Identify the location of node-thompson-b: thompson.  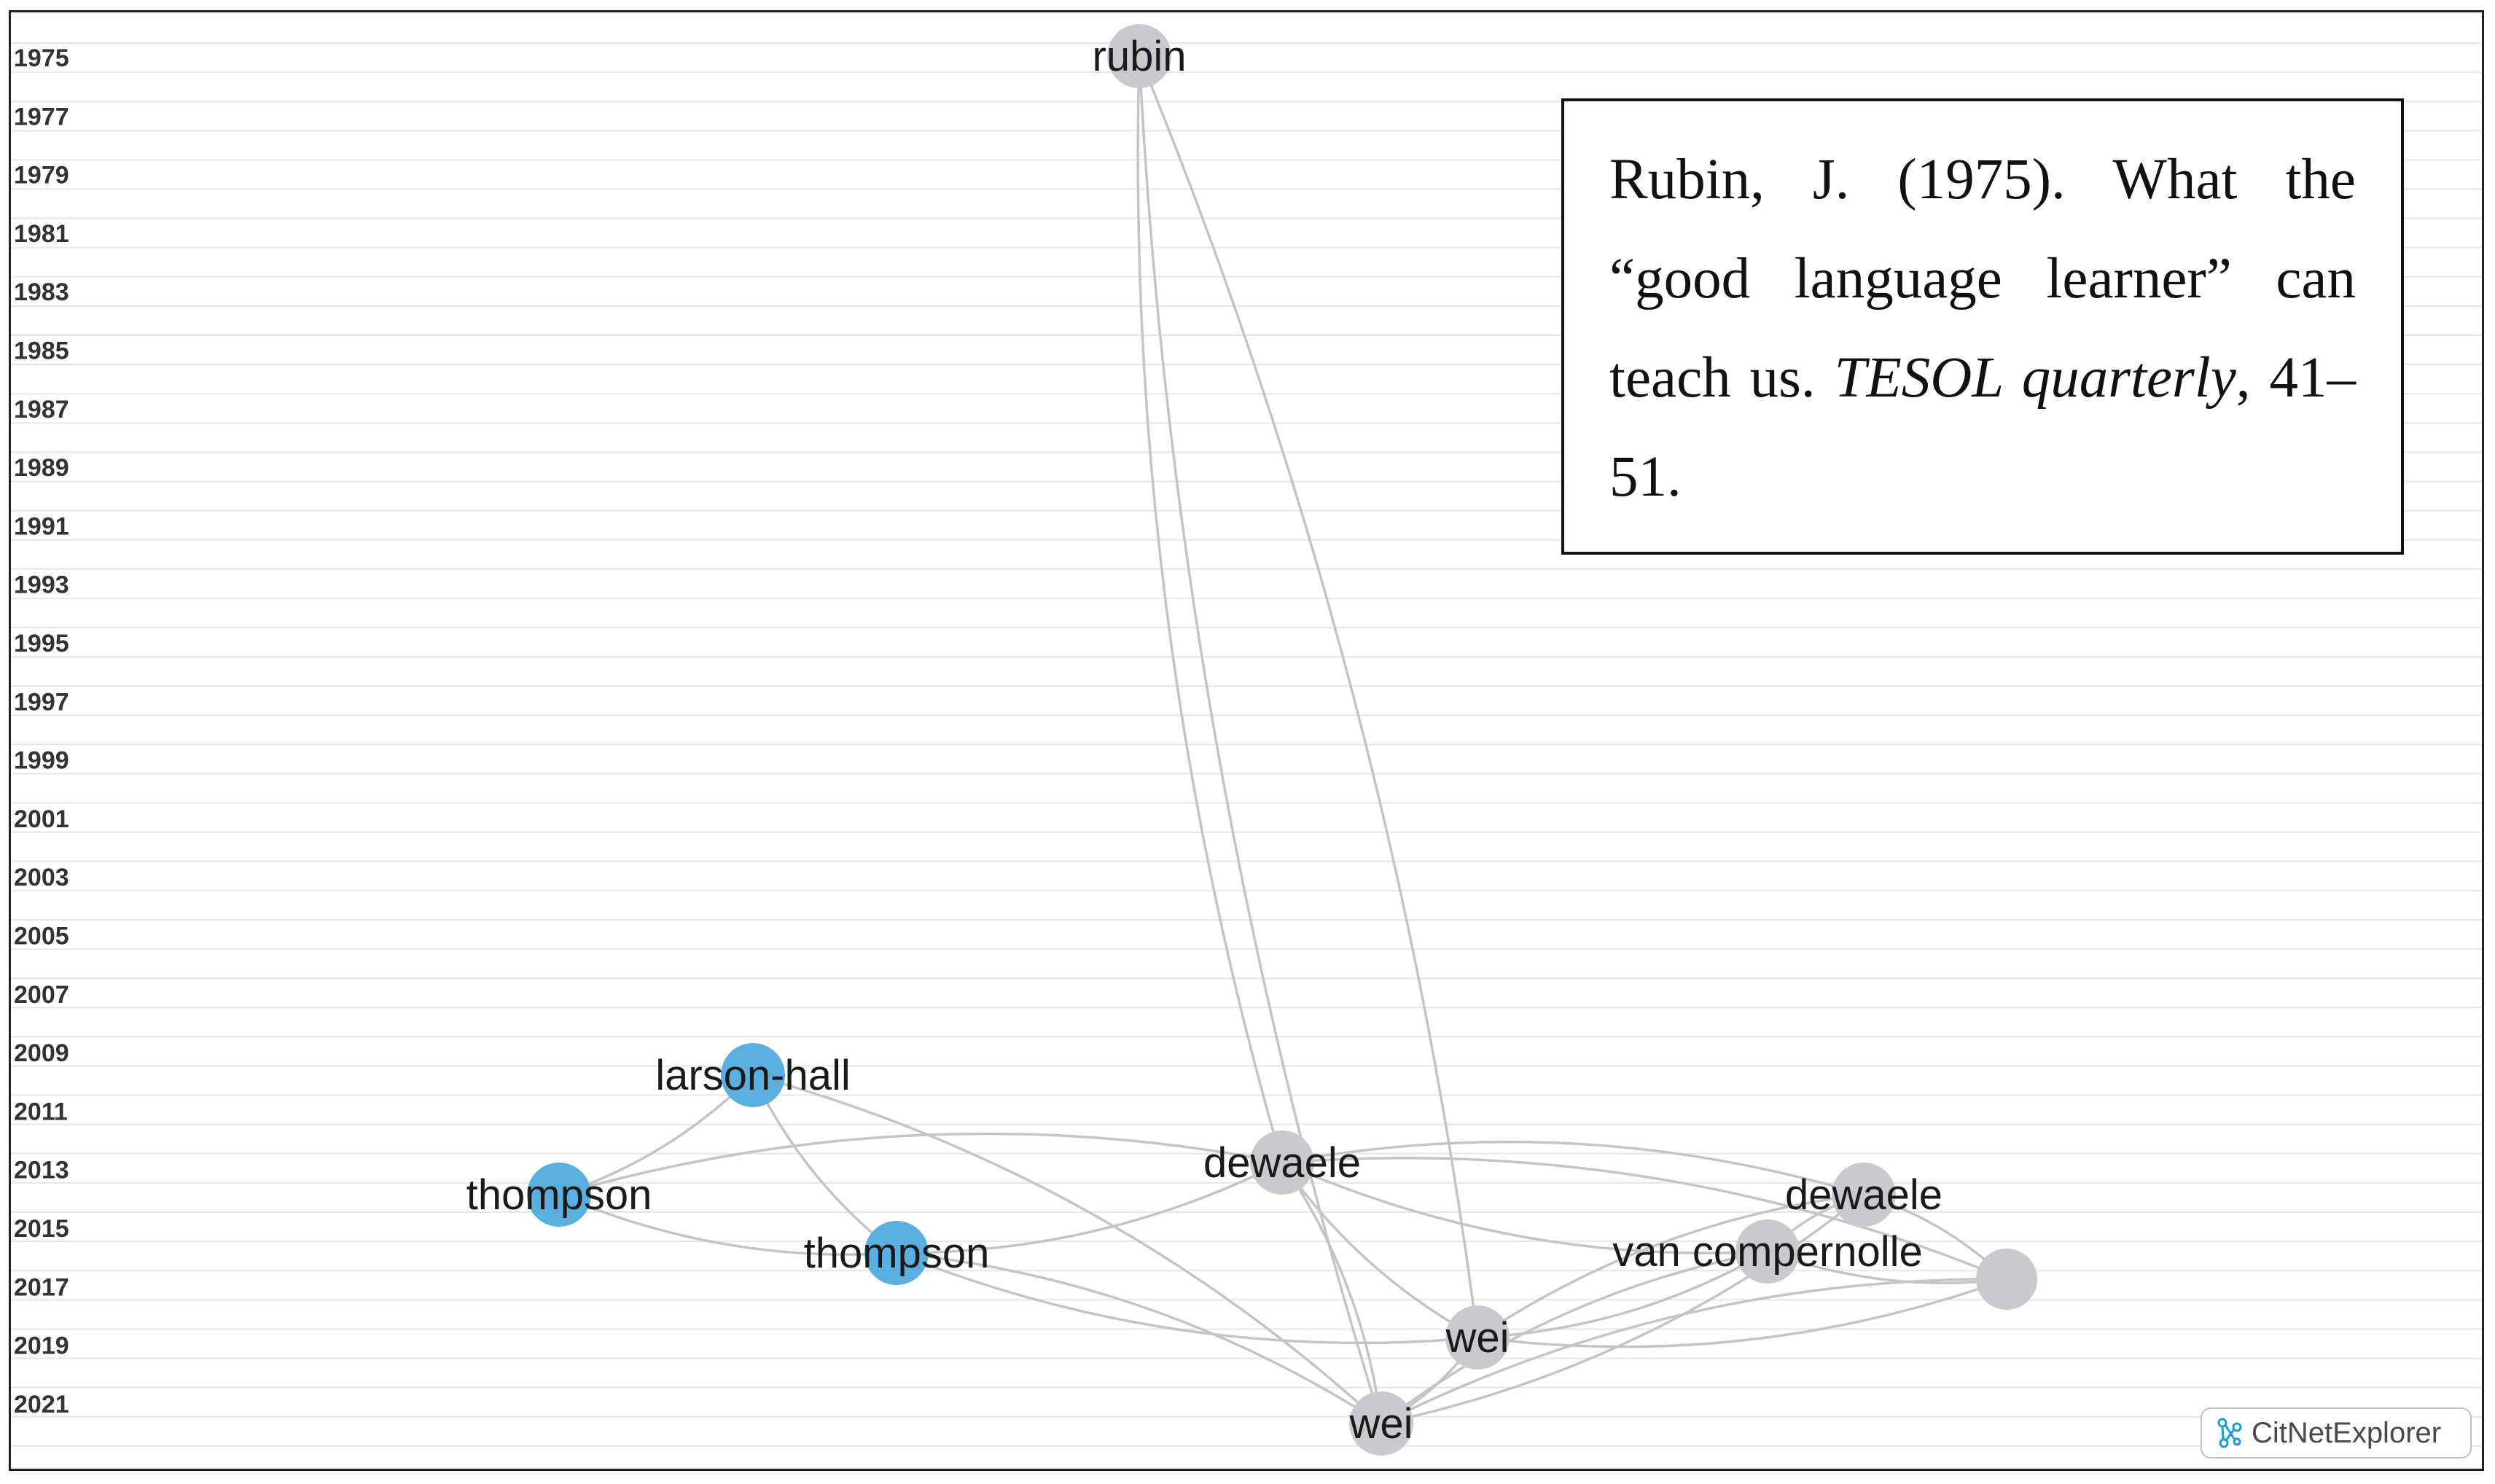
(897, 1253).